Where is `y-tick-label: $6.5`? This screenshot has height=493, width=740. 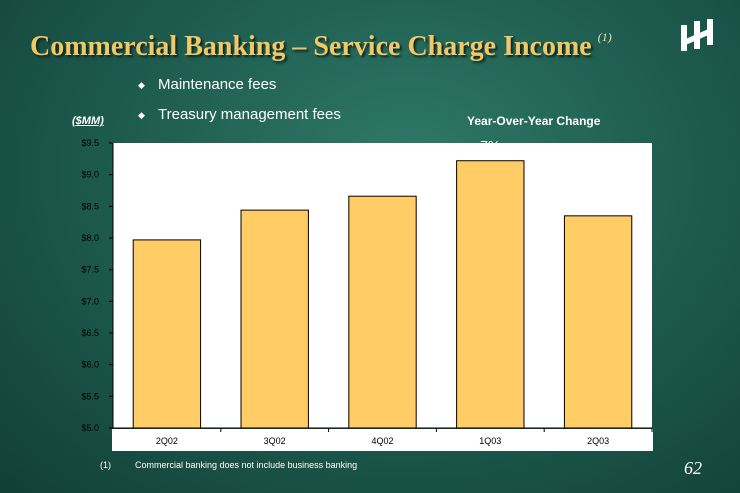
y-tick-label: $6.5 is located at coordinates (90, 333).